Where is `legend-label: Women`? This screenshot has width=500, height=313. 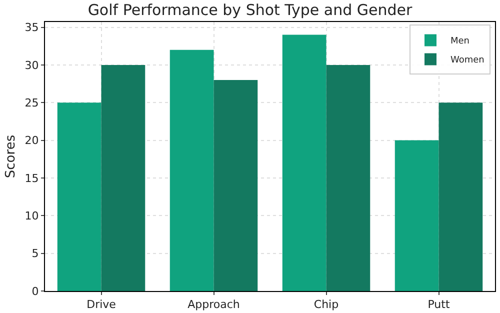 legend-label: Women is located at coordinates (467, 61).